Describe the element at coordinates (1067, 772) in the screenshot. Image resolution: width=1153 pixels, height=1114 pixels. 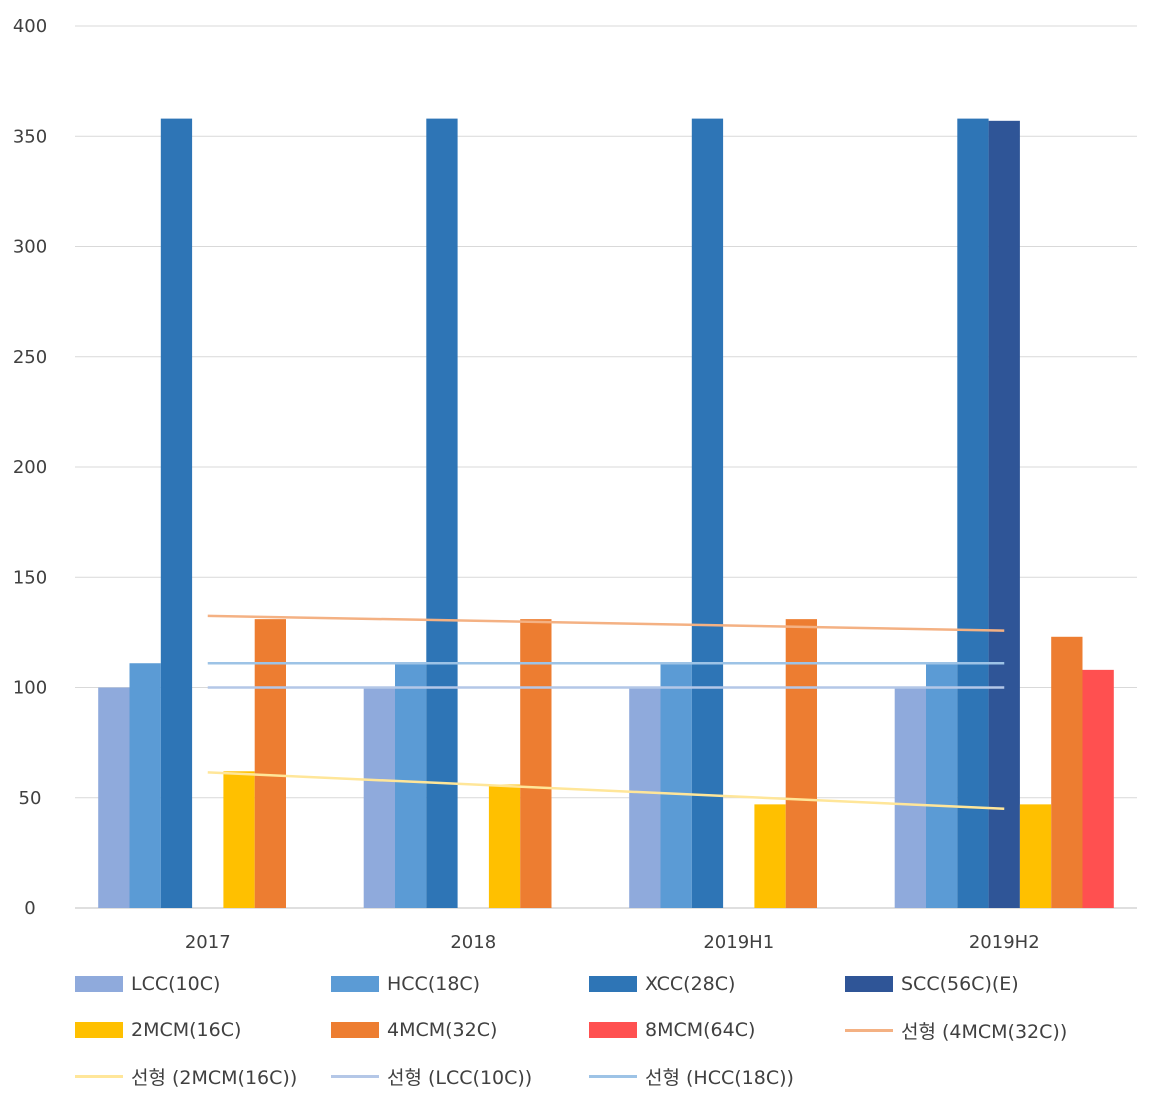
I see `bar-4MCM(32C)-2019H2` at that location.